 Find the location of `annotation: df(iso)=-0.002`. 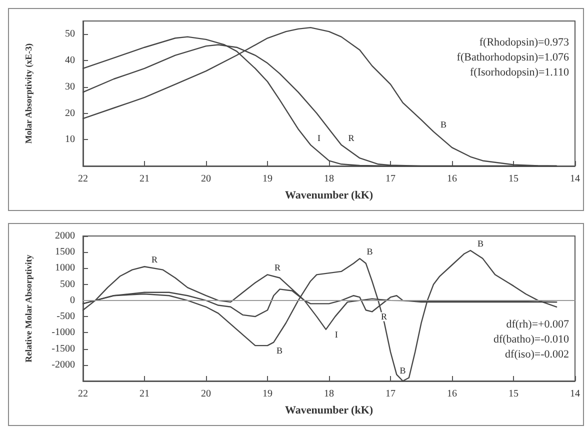

annotation: df(iso)=-0.002 is located at coordinates (537, 354).